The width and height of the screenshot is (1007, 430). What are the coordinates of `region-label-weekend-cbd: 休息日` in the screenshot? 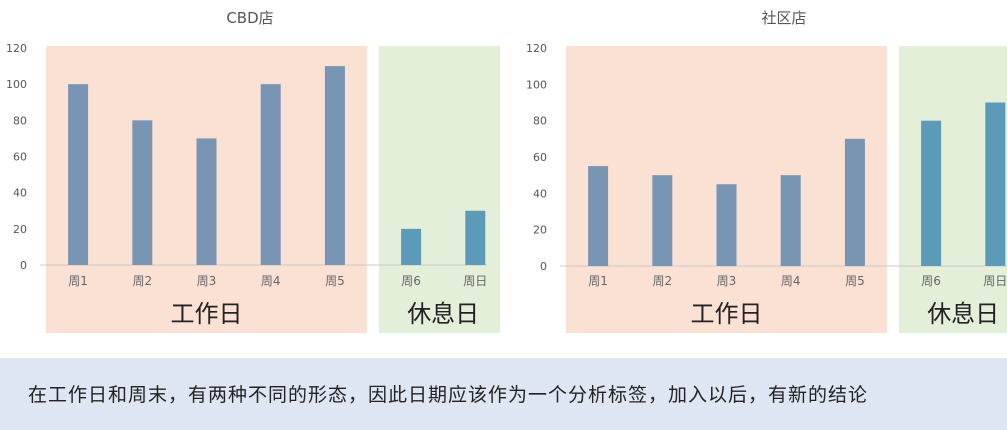 It's located at (443, 314).